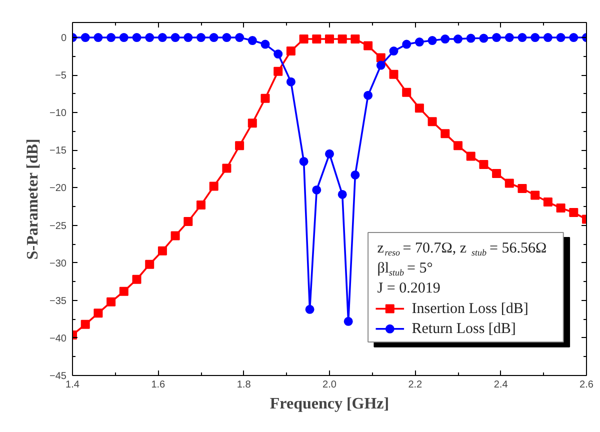 The width and height of the screenshot is (600, 432). I want to click on y-axis-title: S-Parameter [dB], so click(33, 199).